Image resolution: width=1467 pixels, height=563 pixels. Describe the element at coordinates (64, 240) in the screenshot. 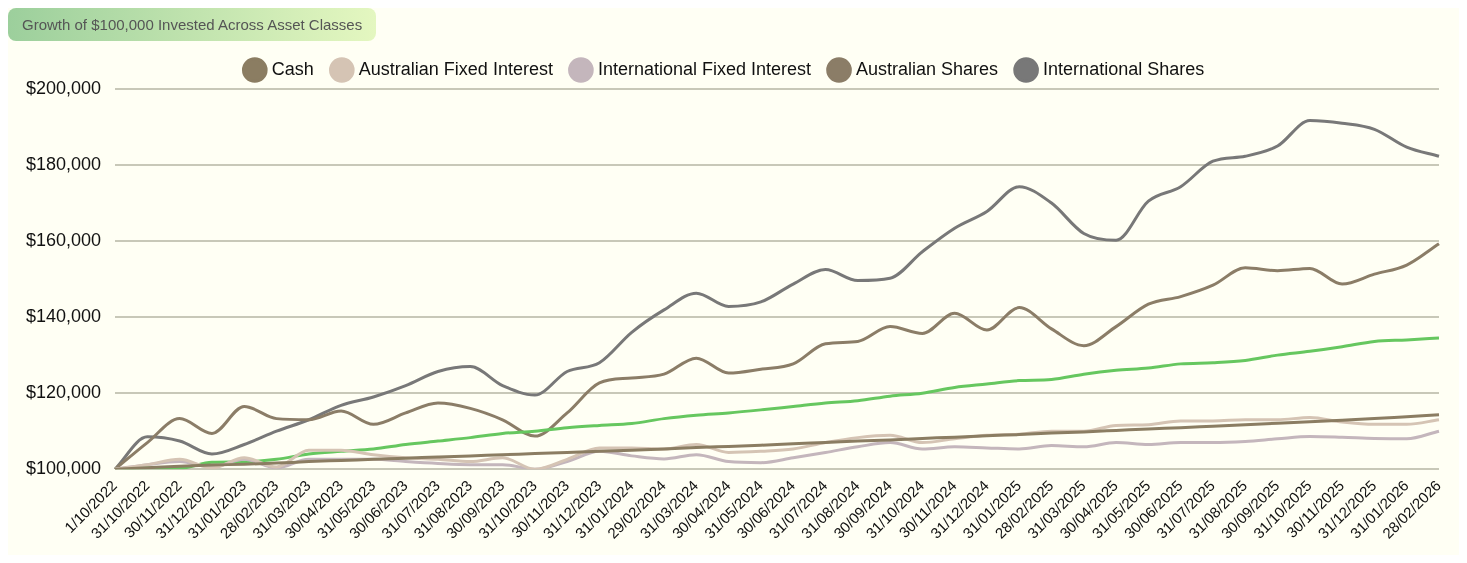

I see `y-tick-label: $160,000` at that location.